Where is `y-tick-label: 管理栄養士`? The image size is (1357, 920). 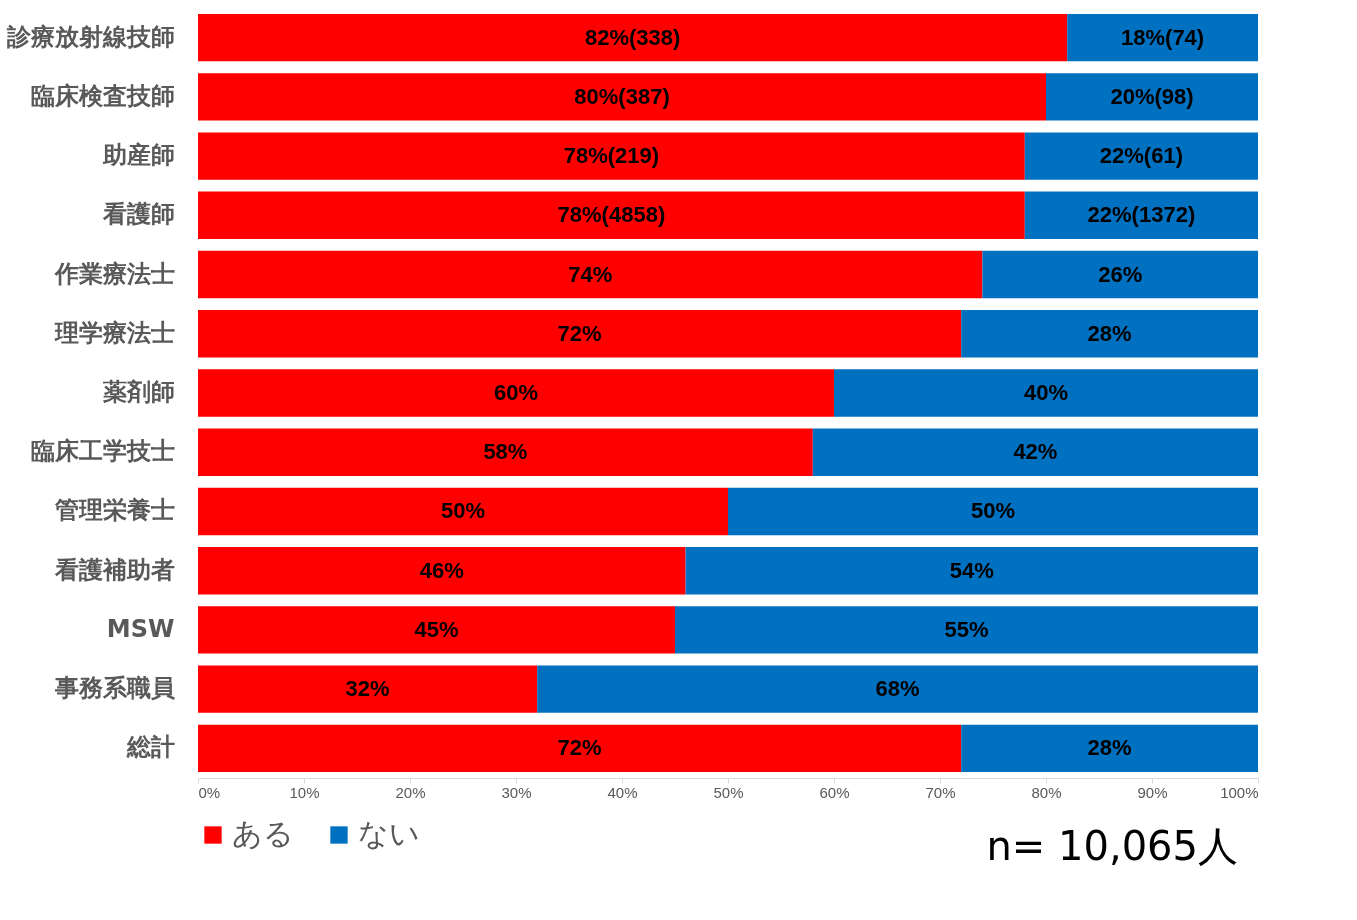 y-tick-label: 管理栄養士 is located at coordinates (114, 510).